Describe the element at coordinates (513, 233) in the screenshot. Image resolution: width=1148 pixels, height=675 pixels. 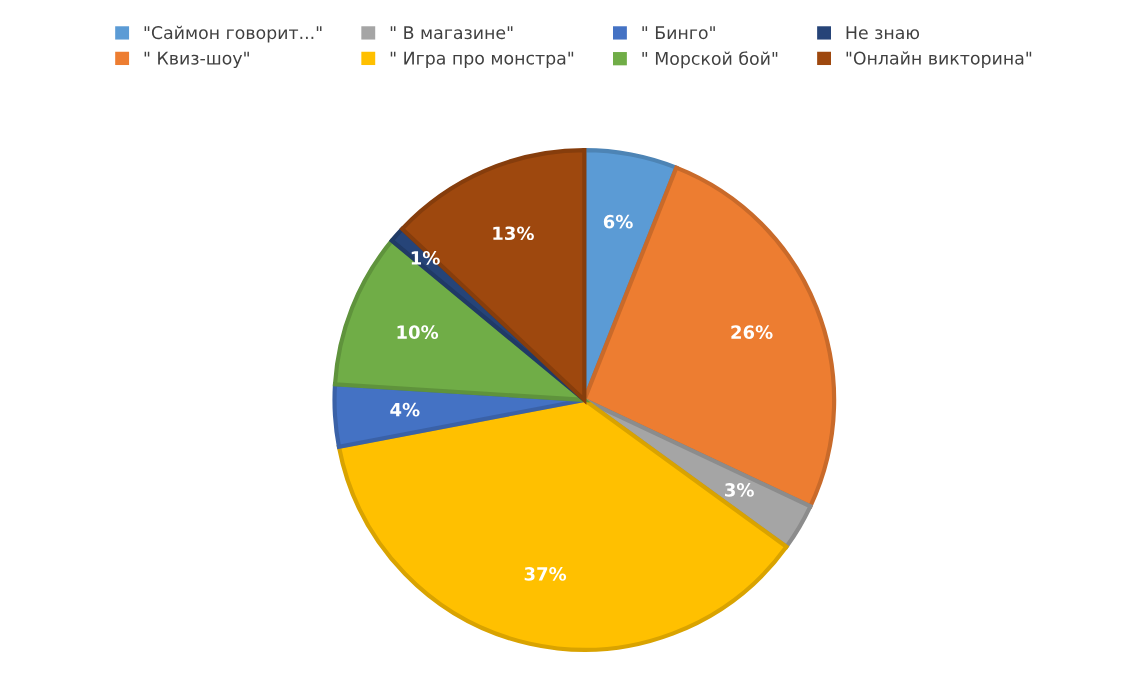
I see `data-label: 13%` at that location.